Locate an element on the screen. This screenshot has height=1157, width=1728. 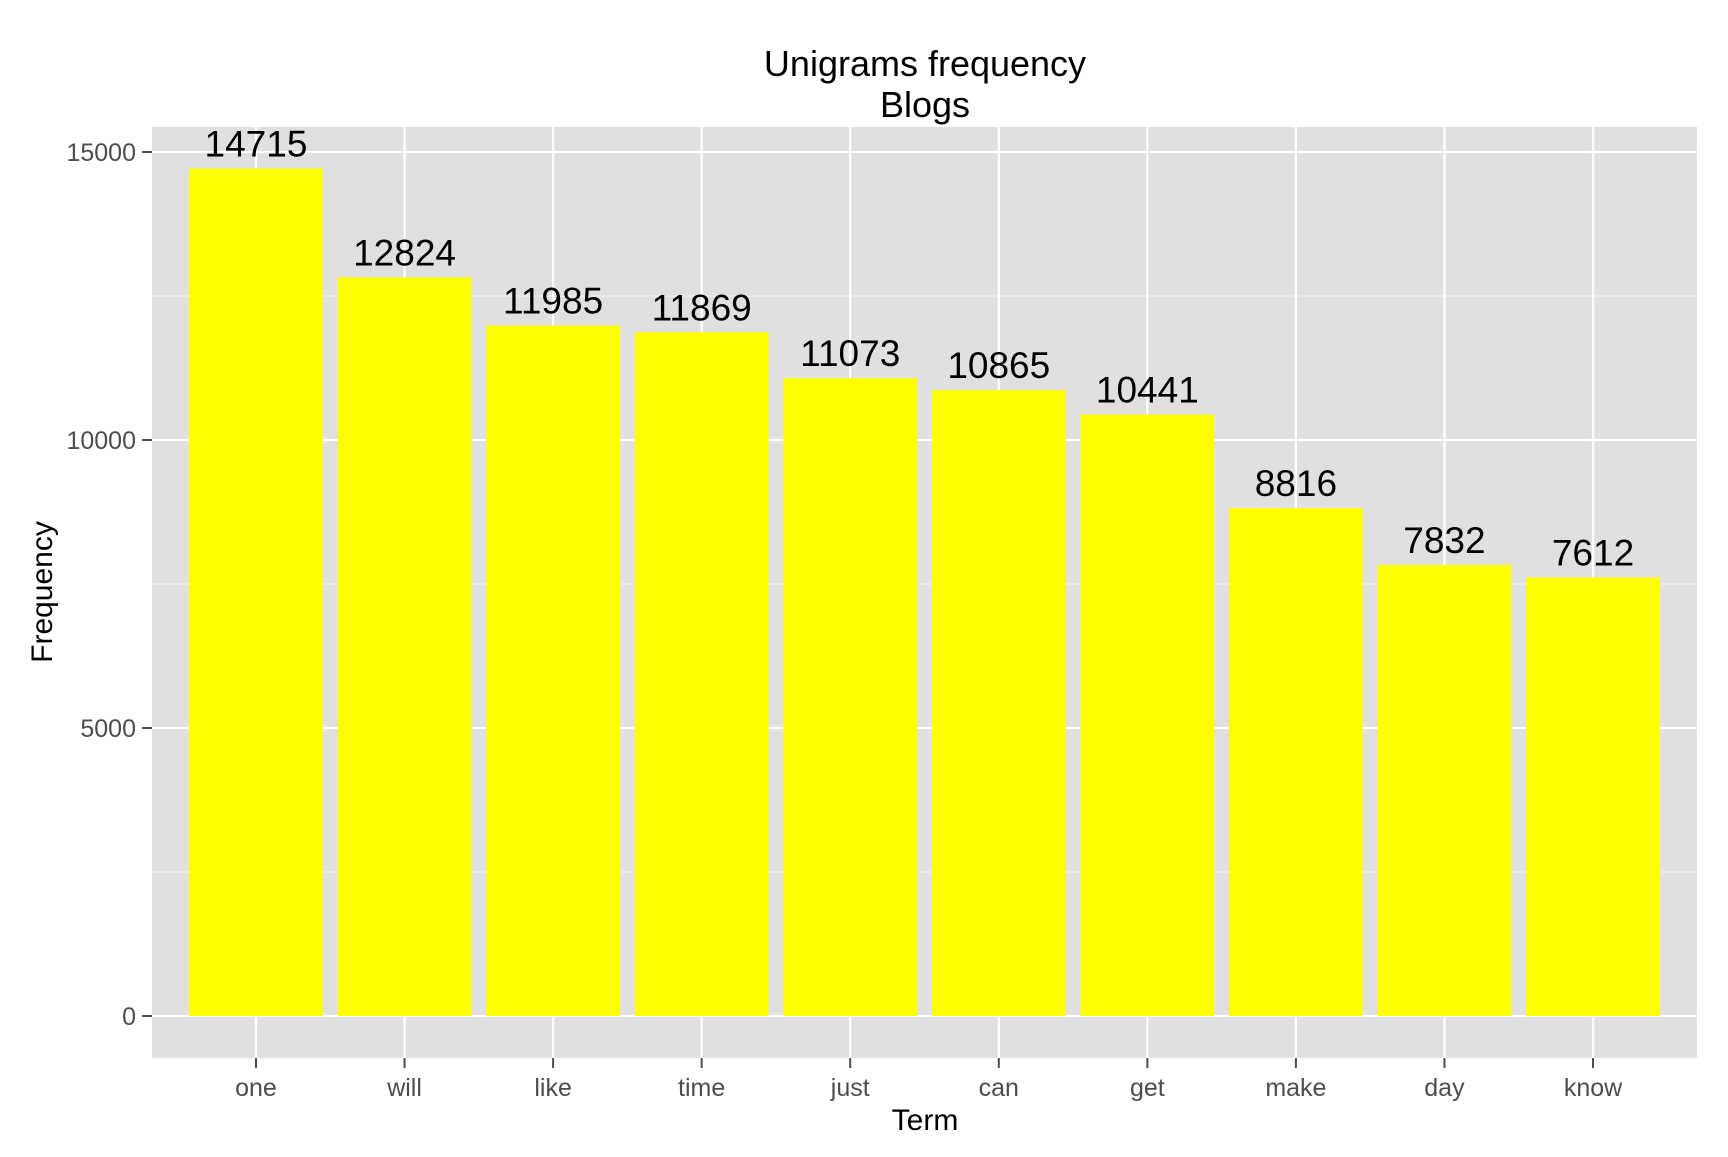
data-label-time: 11869 is located at coordinates (702, 307).